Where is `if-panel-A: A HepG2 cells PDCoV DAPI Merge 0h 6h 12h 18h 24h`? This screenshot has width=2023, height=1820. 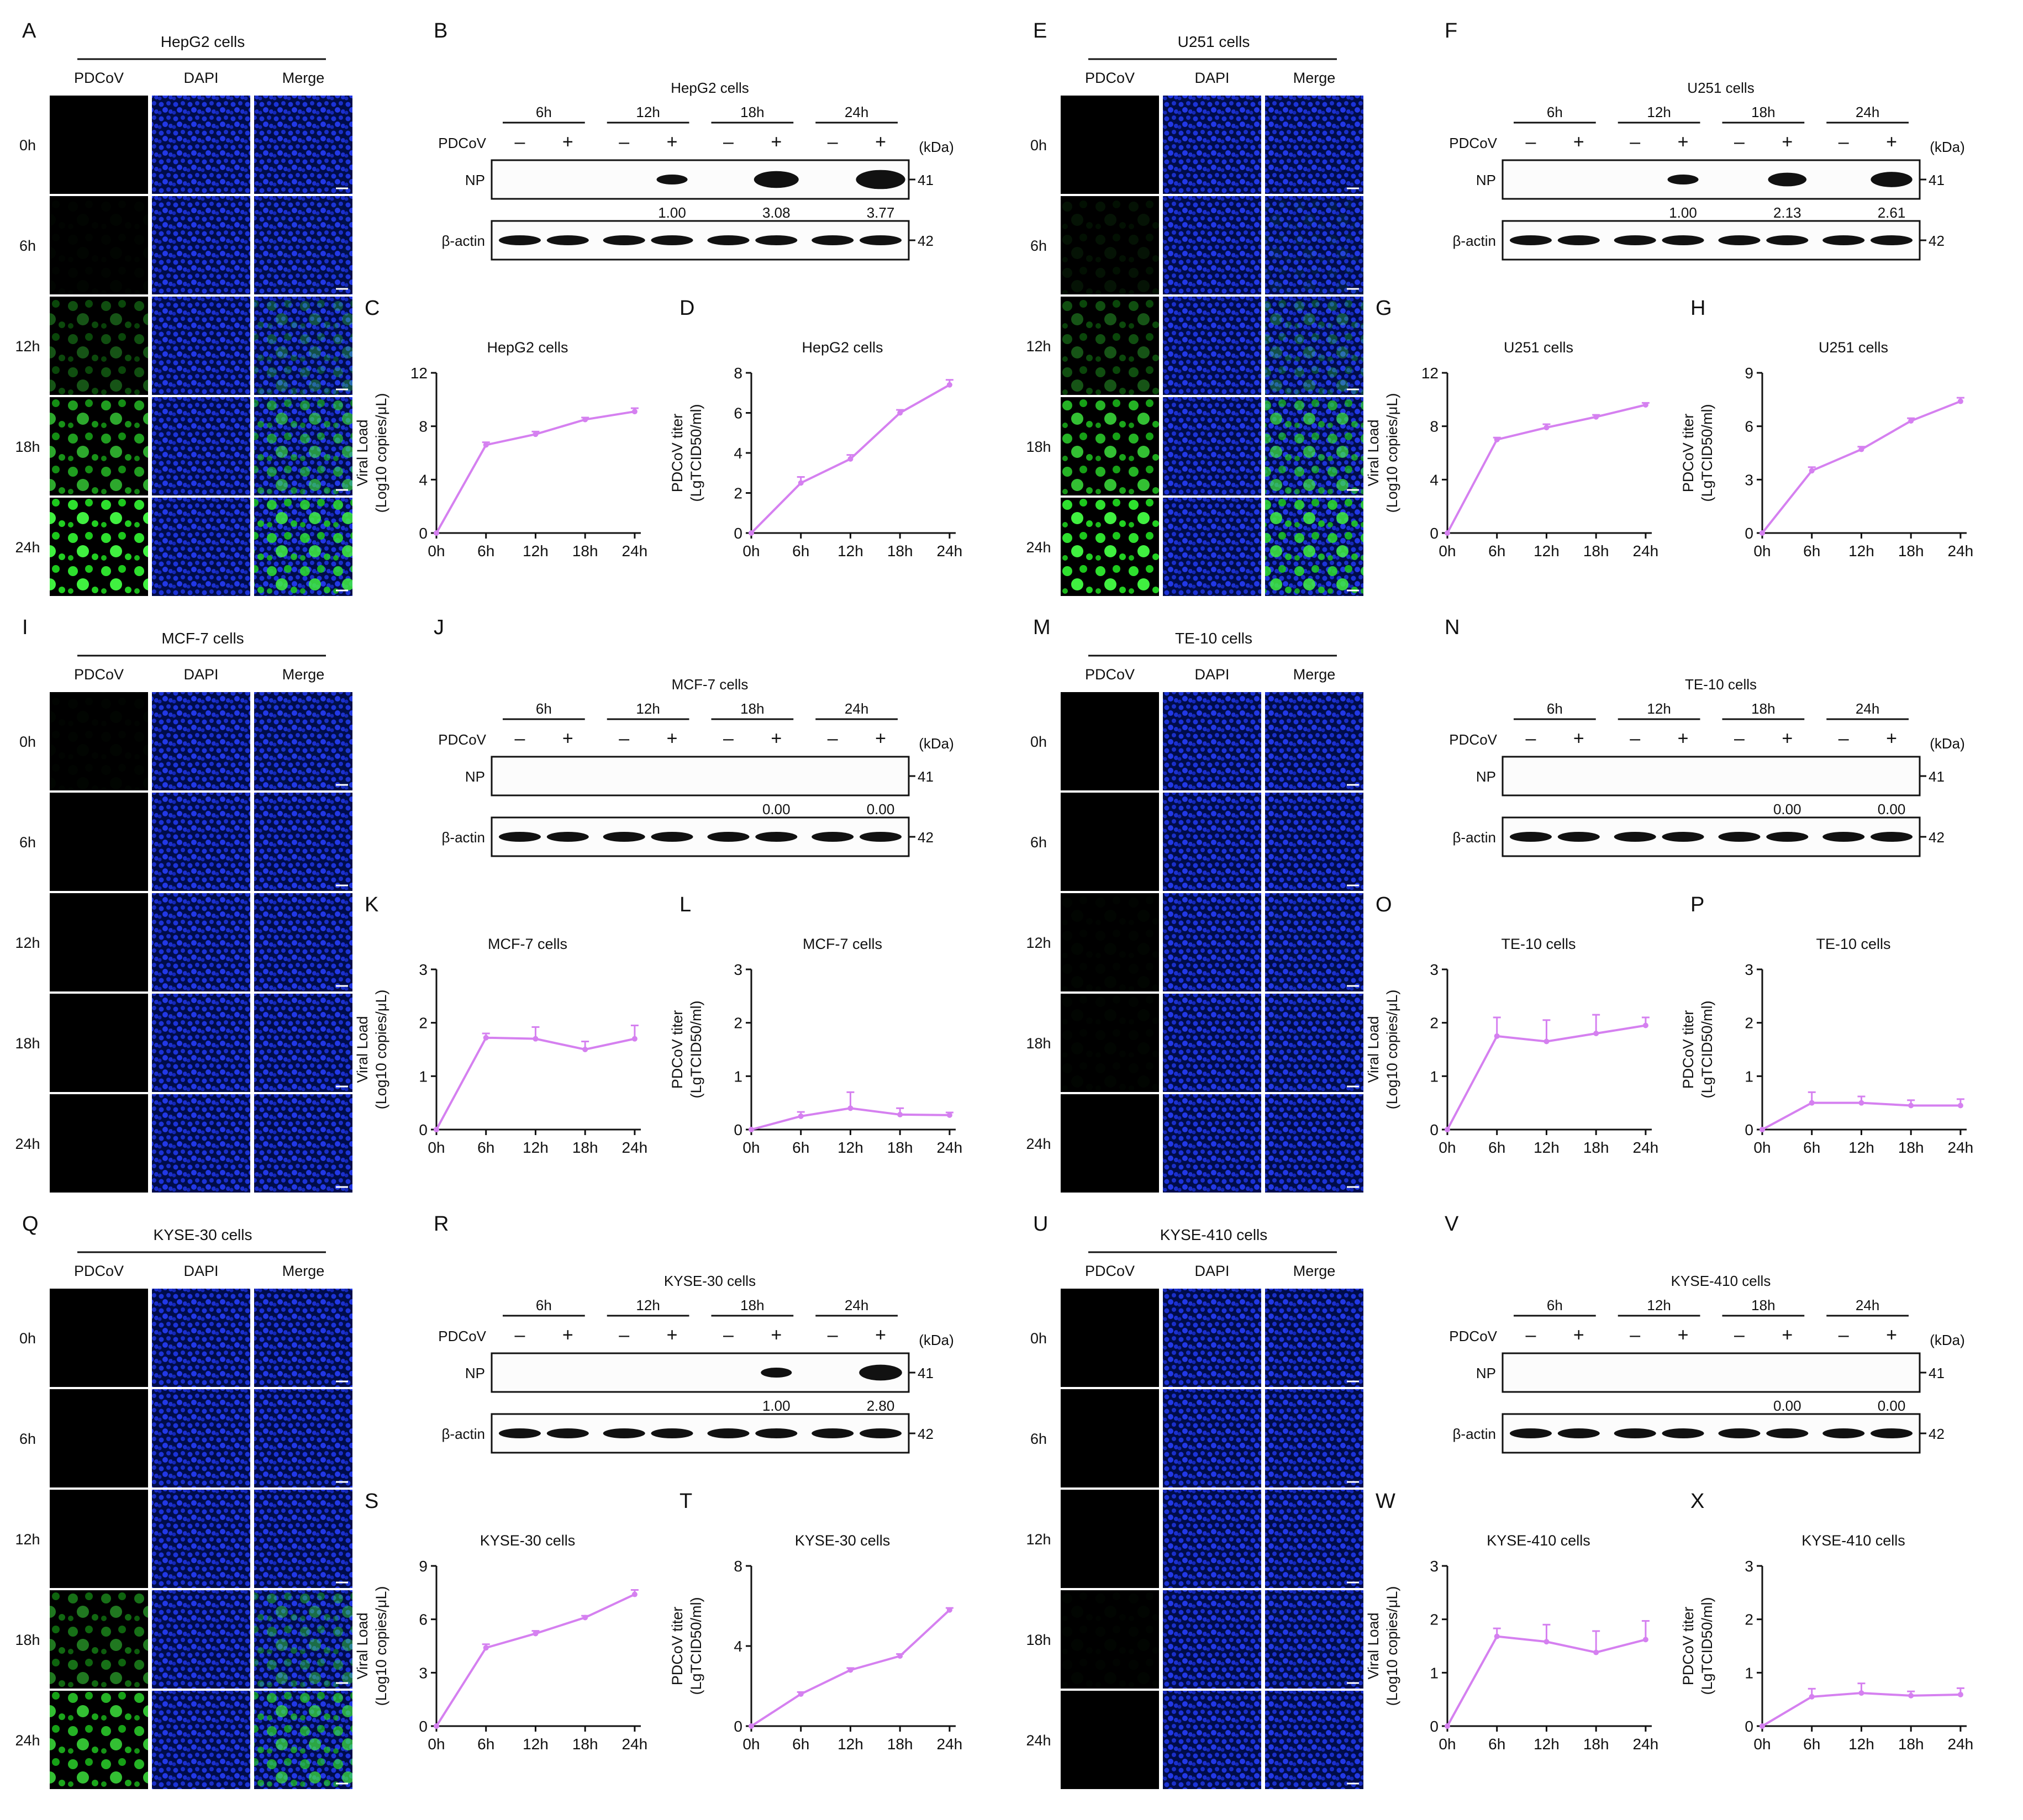
if-panel-A: A HepG2 cells PDCoV DAPI Merge 0h 6h 12h 18h 24h is located at coordinates (184, 308).